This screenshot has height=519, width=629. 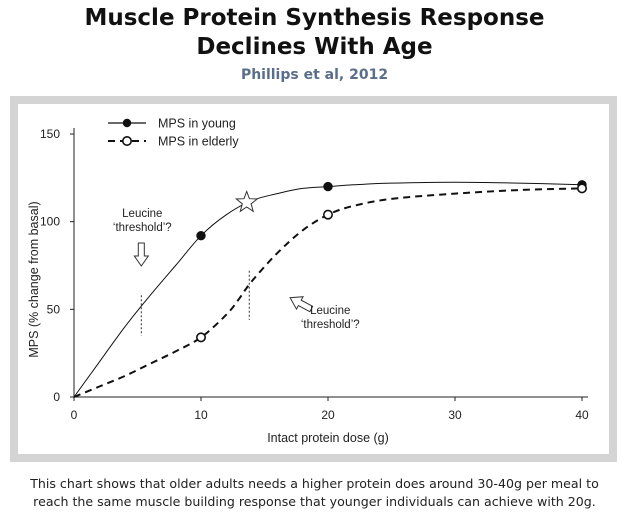 I want to click on x-tick-label: 20, so click(x=328, y=415).